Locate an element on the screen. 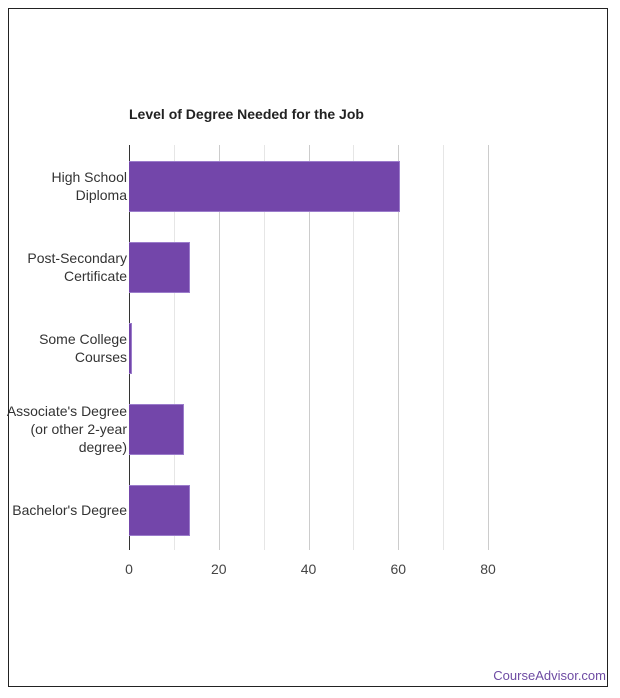 The height and width of the screenshot is (698, 620). source-credit: CourseAdvisor.com is located at coordinates (549, 675).